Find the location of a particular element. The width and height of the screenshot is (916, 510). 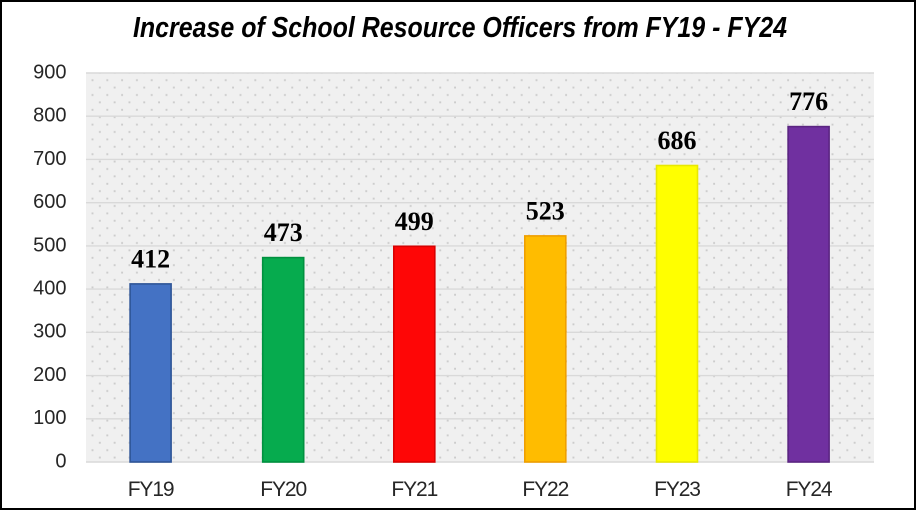

svg-text: 0 is located at coordinates (60, 461).